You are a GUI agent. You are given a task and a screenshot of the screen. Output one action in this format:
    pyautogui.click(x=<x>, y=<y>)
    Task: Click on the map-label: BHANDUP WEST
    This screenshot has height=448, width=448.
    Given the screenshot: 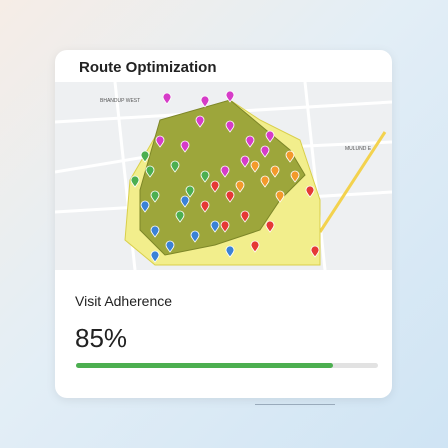 What is the action you would take?
    pyautogui.click(x=120, y=101)
    